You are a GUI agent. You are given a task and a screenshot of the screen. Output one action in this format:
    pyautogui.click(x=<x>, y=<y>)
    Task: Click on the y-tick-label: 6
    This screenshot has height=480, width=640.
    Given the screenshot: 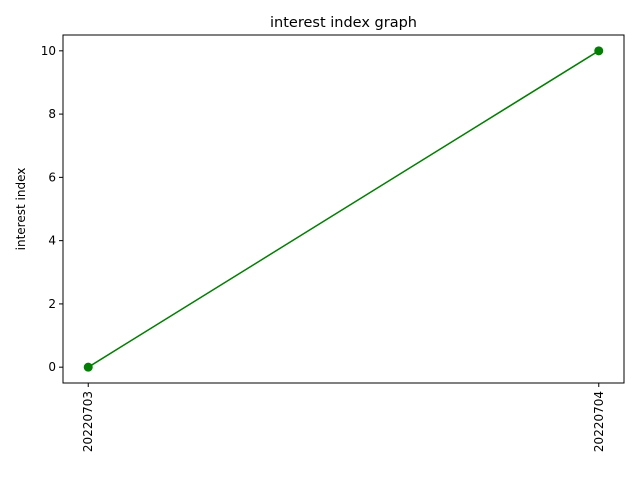 What is the action you would take?
    pyautogui.click(x=52, y=177)
    